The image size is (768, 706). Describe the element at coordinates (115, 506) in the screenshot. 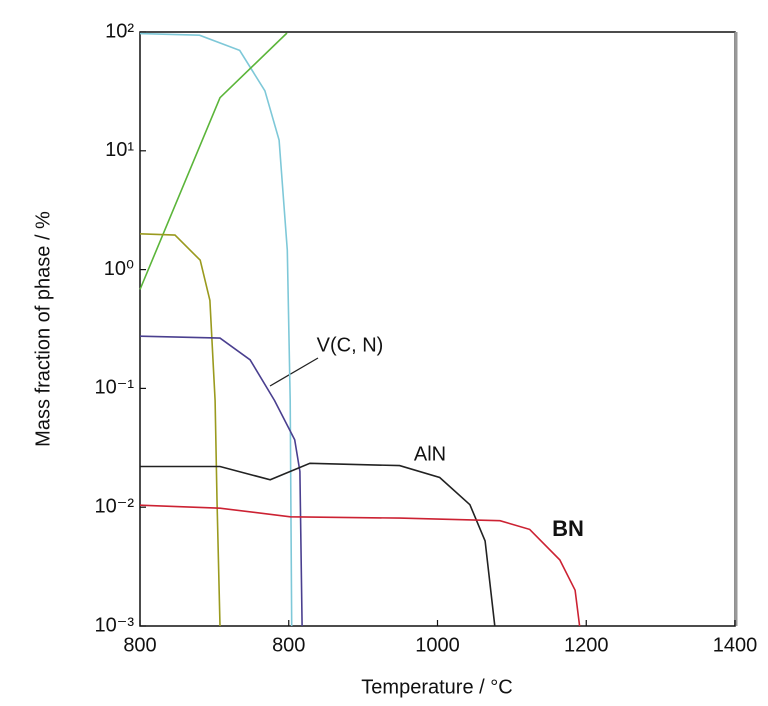

I see `y-tick-label: 10⁻²` at that location.